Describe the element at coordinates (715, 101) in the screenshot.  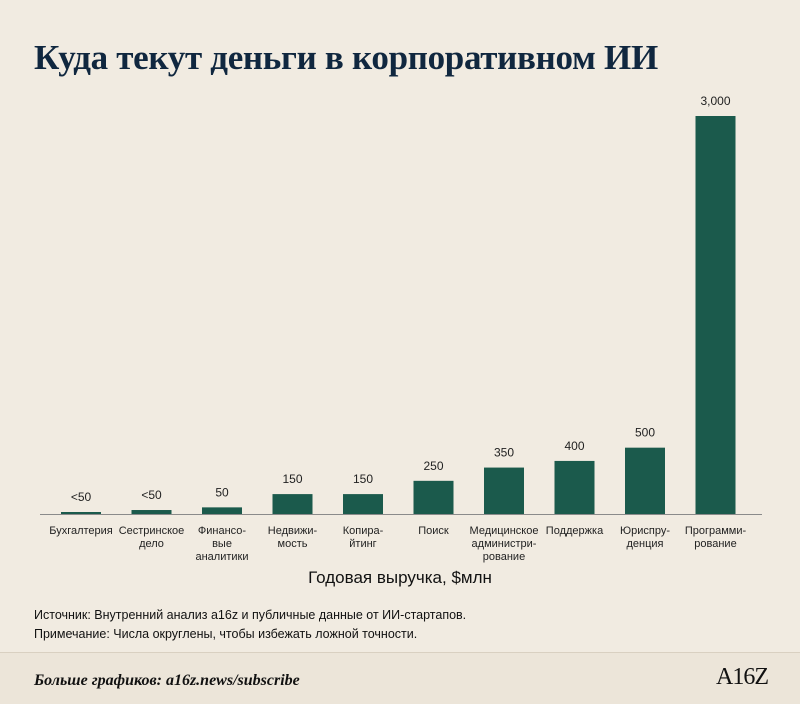
I see `bar-value-label-9: 3,000` at that location.